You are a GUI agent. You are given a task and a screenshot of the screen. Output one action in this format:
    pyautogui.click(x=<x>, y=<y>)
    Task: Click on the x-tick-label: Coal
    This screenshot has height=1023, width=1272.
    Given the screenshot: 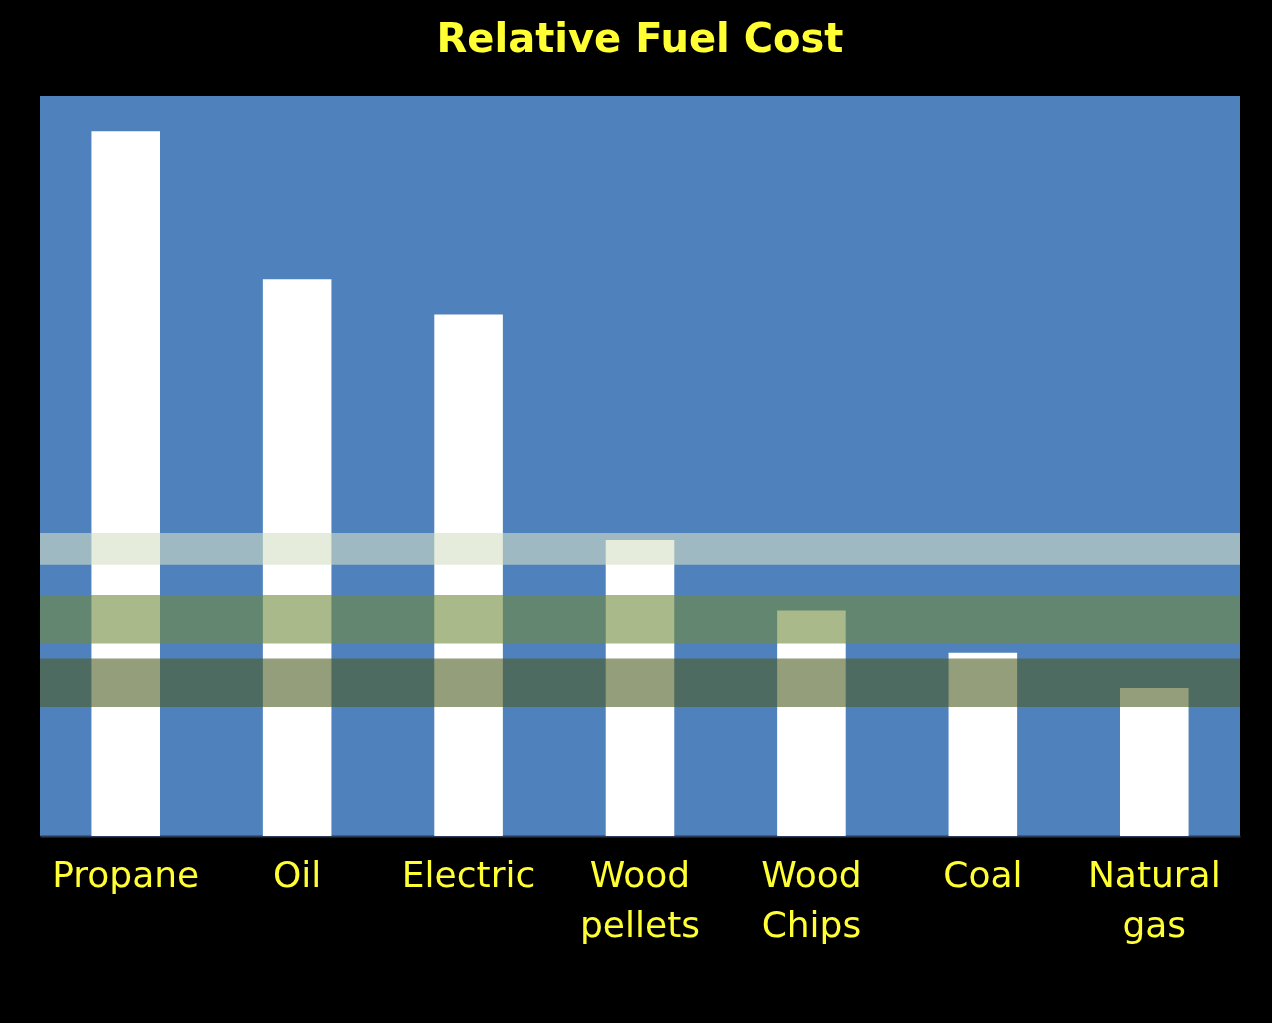 What is the action you would take?
    pyautogui.click(x=983, y=874)
    